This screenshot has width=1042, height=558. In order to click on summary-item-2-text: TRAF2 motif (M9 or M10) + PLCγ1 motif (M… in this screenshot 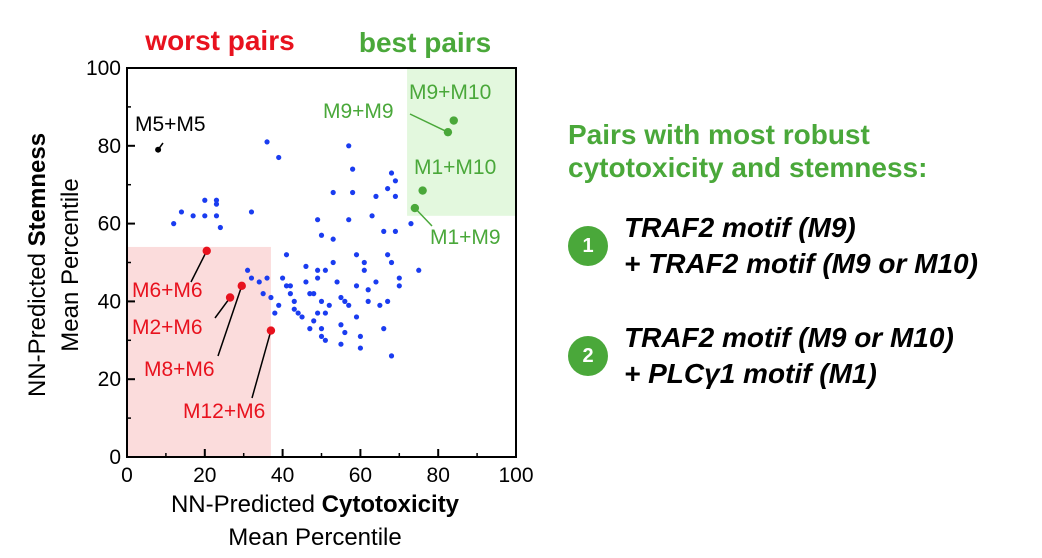, I will do `click(789, 356)`.